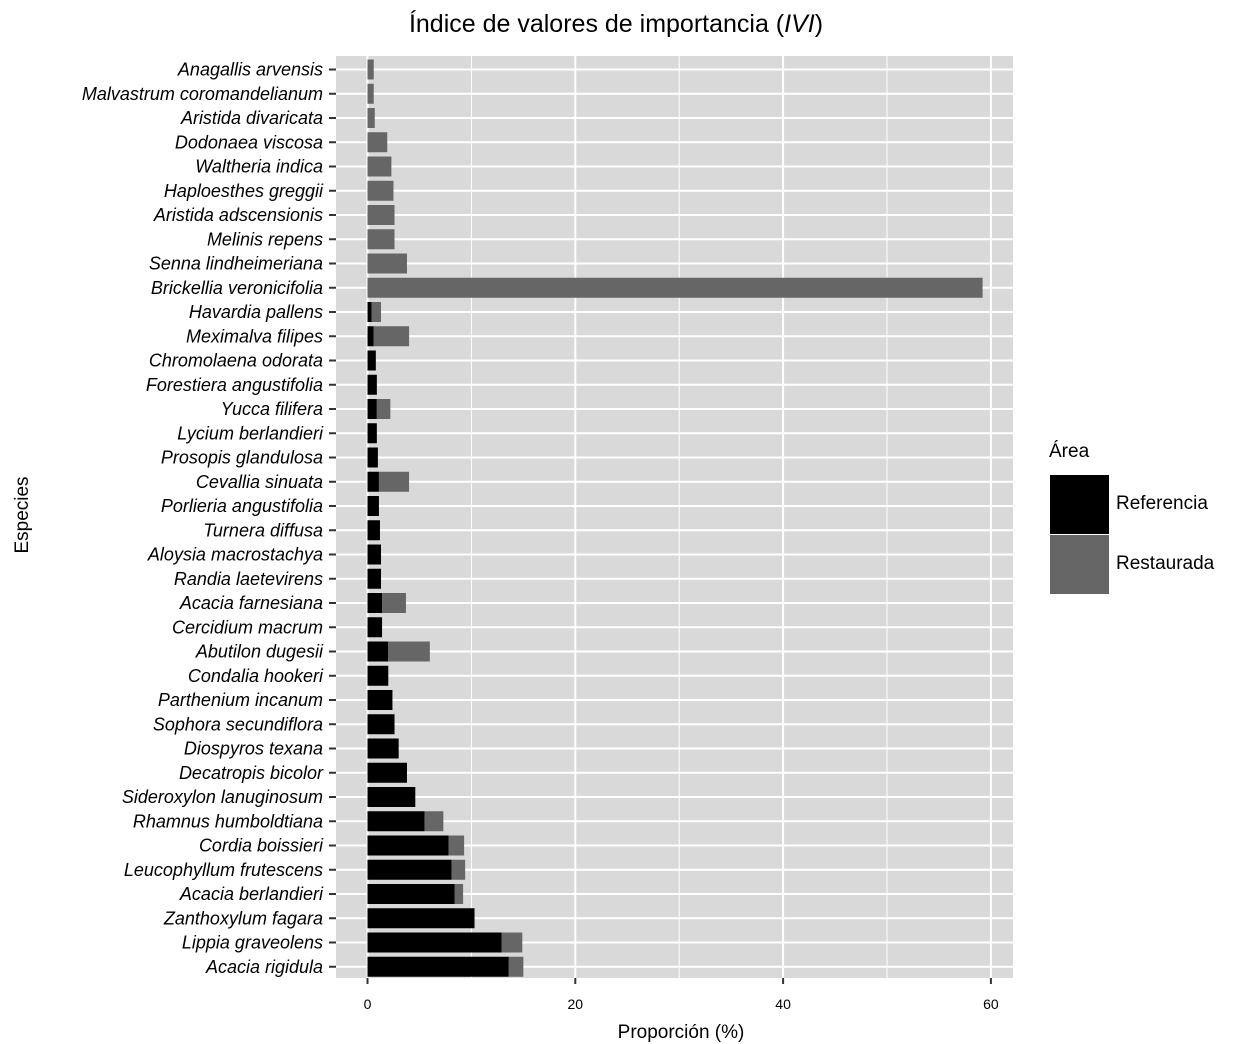 This screenshot has width=1233, height=1044. What do you see at coordinates (248, 579) in the screenshot?
I see `y-tick-label: Randia laetevirens` at bounding box center [248, 579].